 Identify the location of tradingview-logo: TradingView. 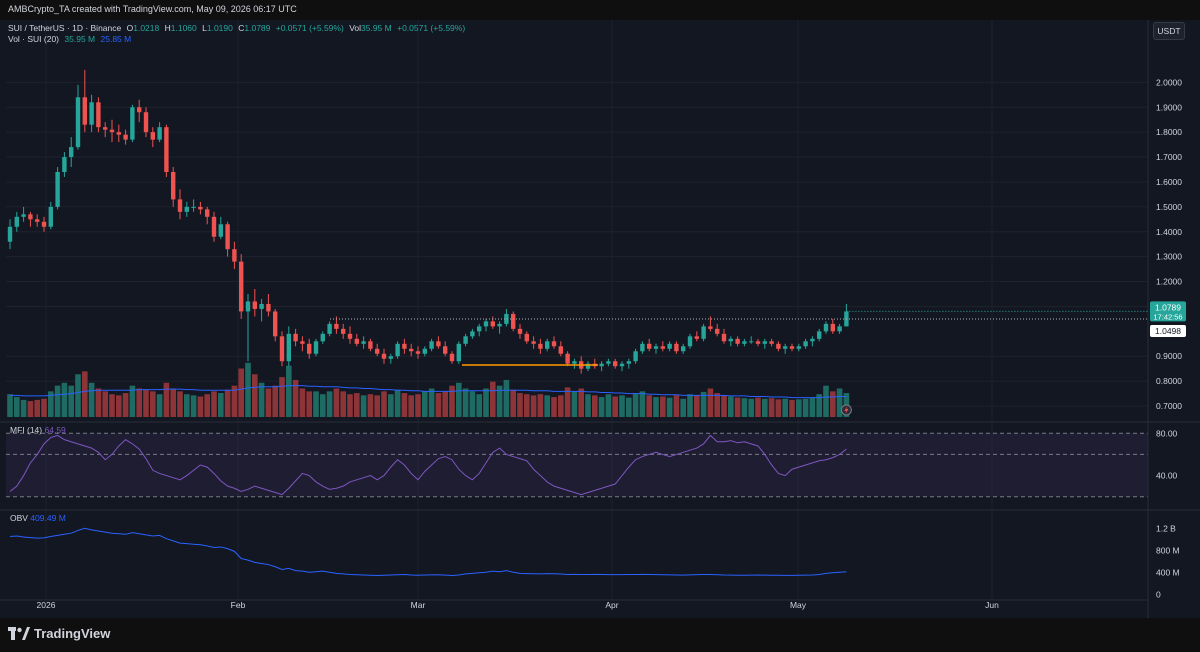
(59, 633).